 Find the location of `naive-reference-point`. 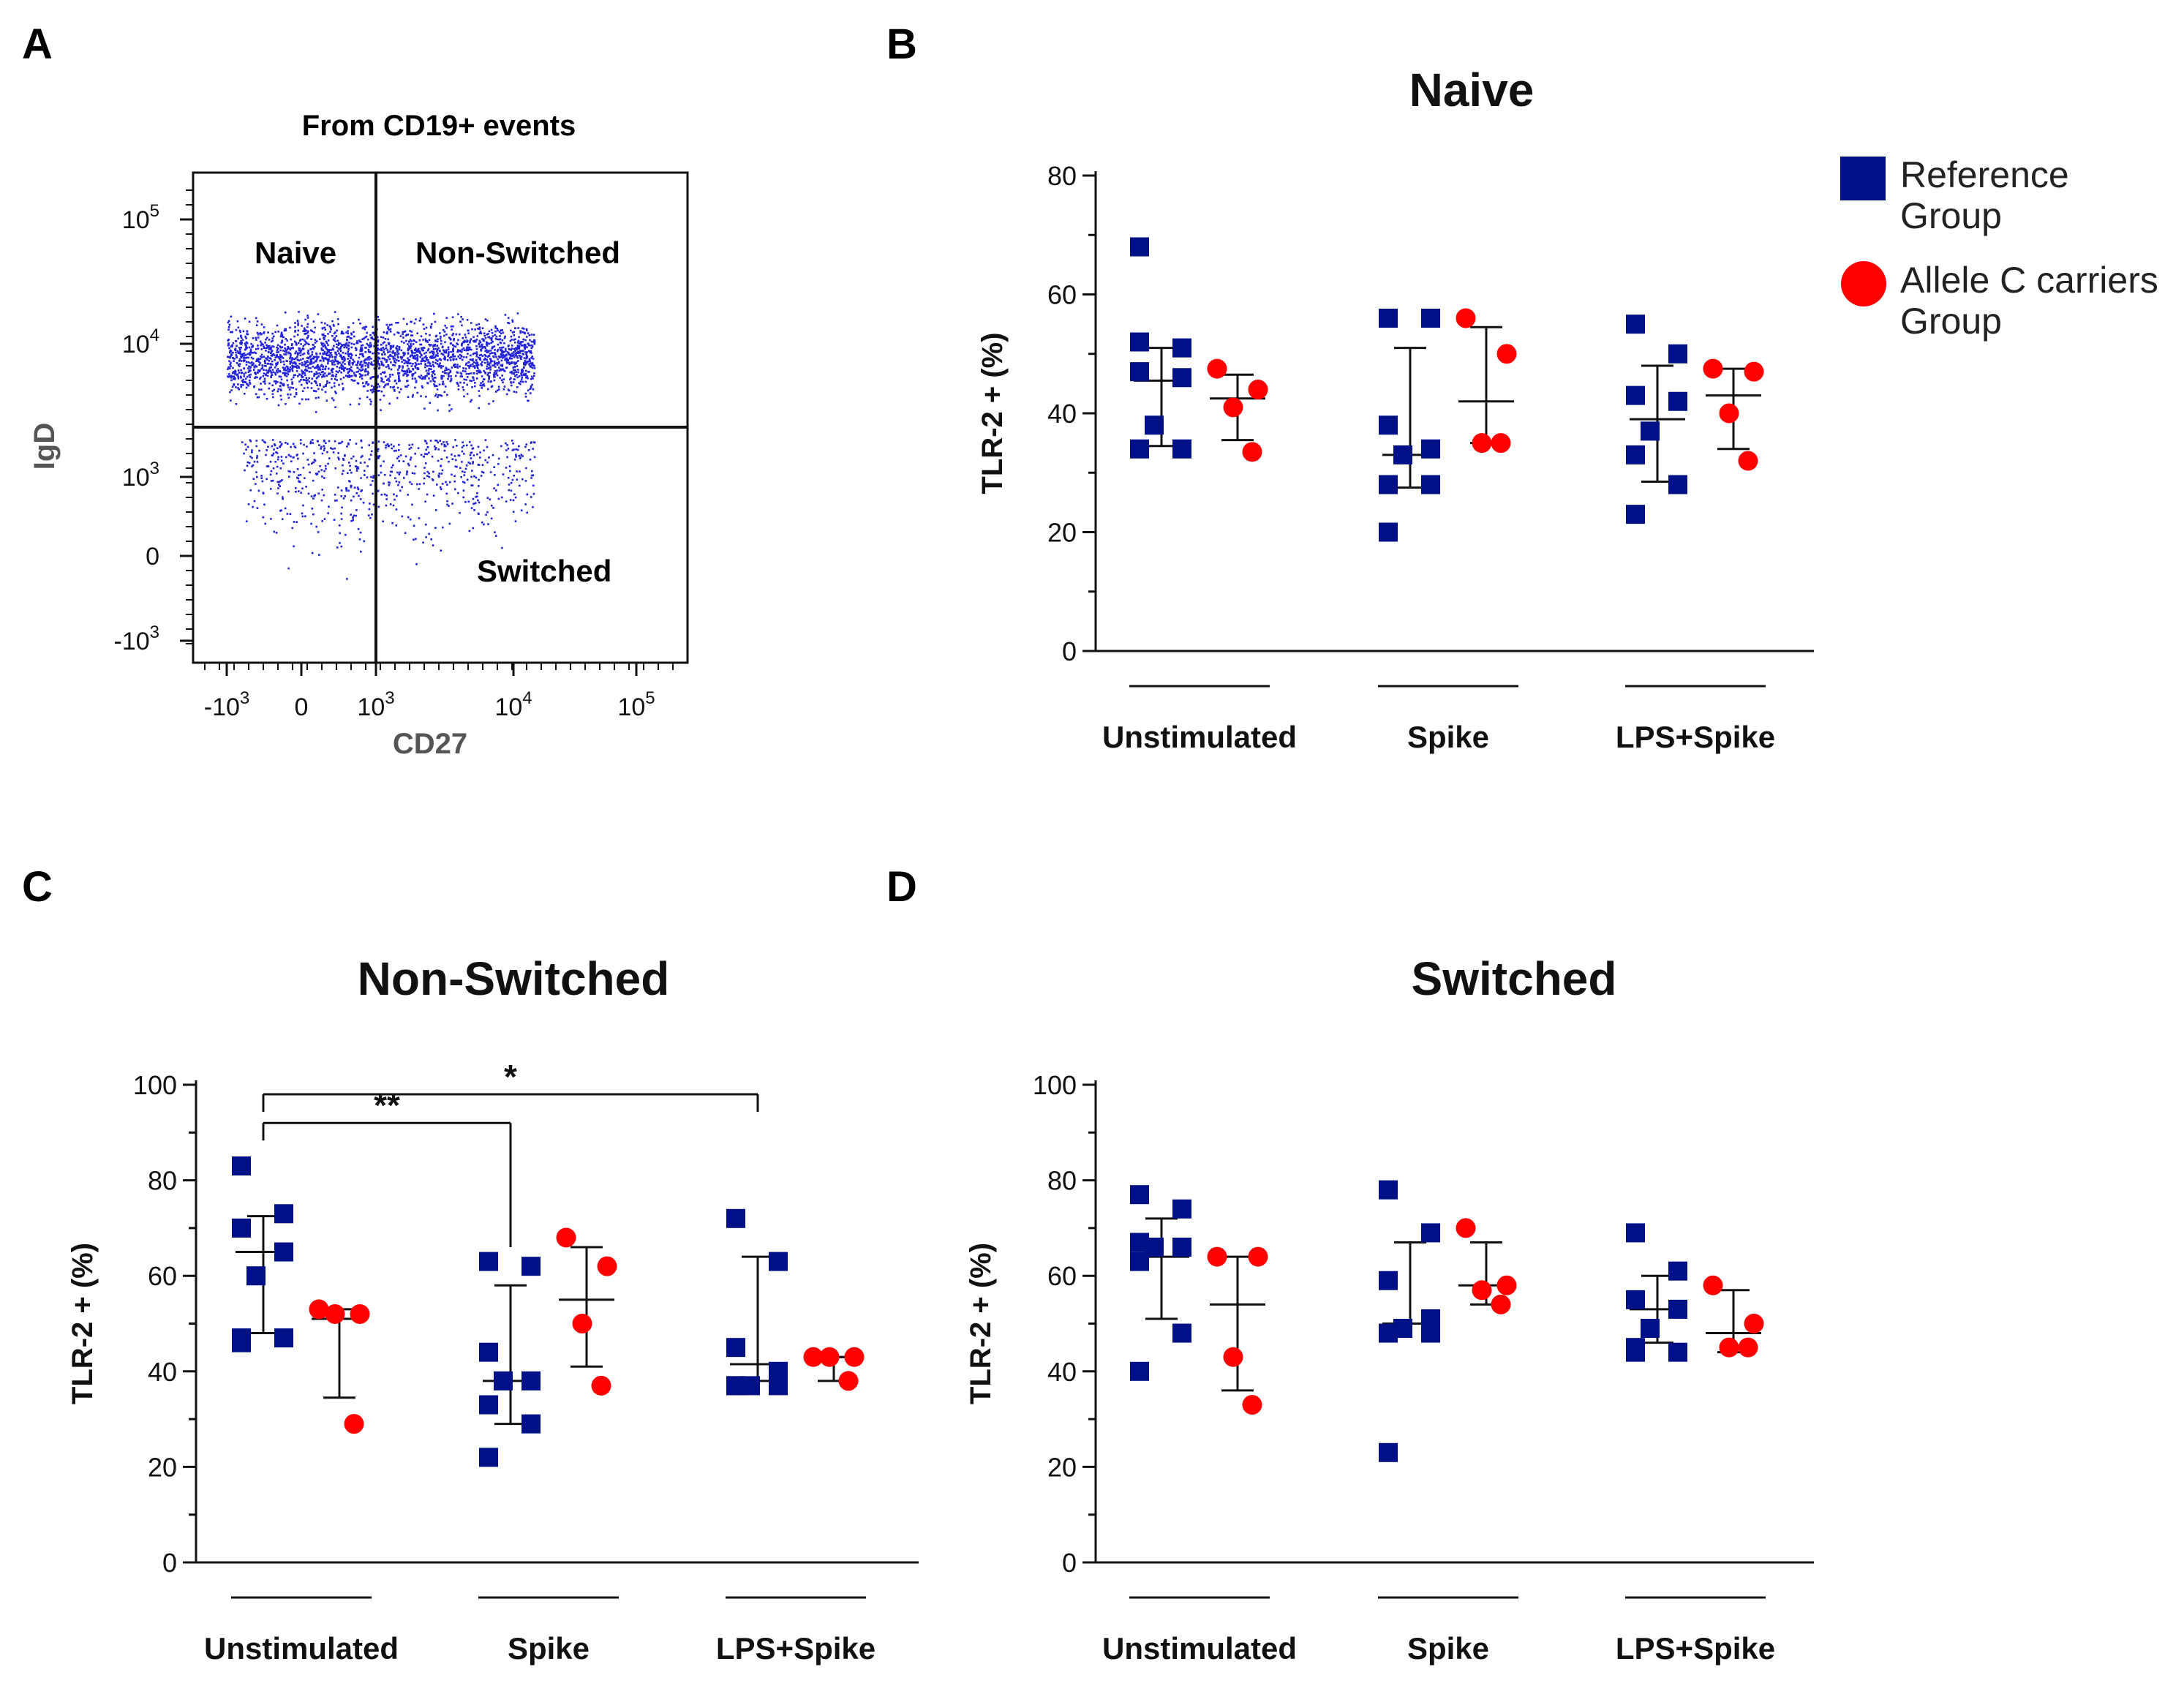

naive-reference-point is located at coordinates (1636, 395).